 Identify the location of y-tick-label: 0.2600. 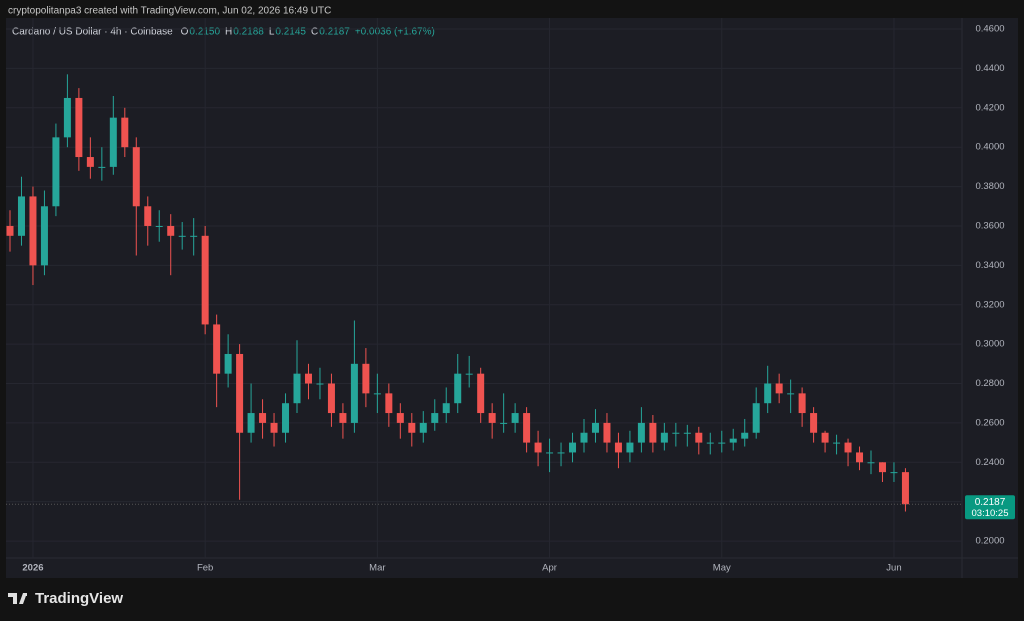
(989, 422).